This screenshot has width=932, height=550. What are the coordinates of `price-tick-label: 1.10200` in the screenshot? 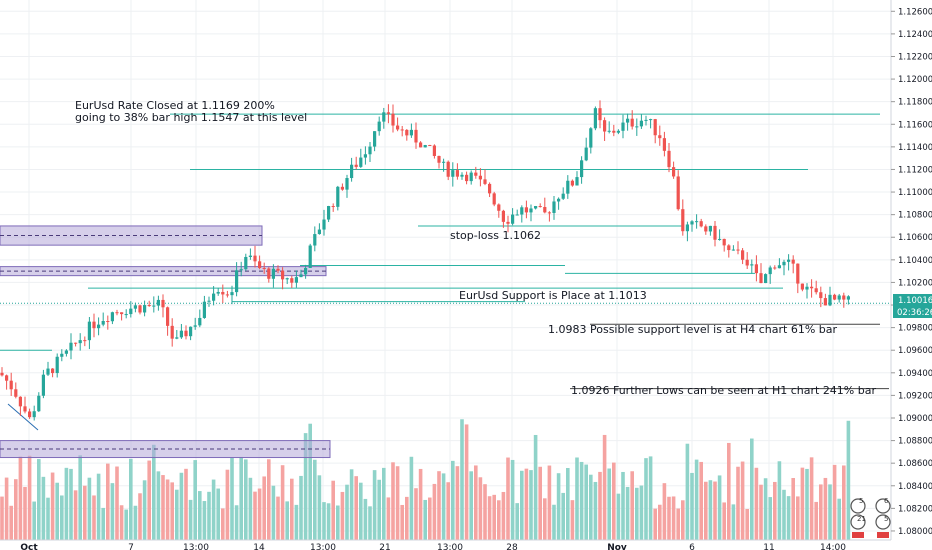 It's located at (915, 283).